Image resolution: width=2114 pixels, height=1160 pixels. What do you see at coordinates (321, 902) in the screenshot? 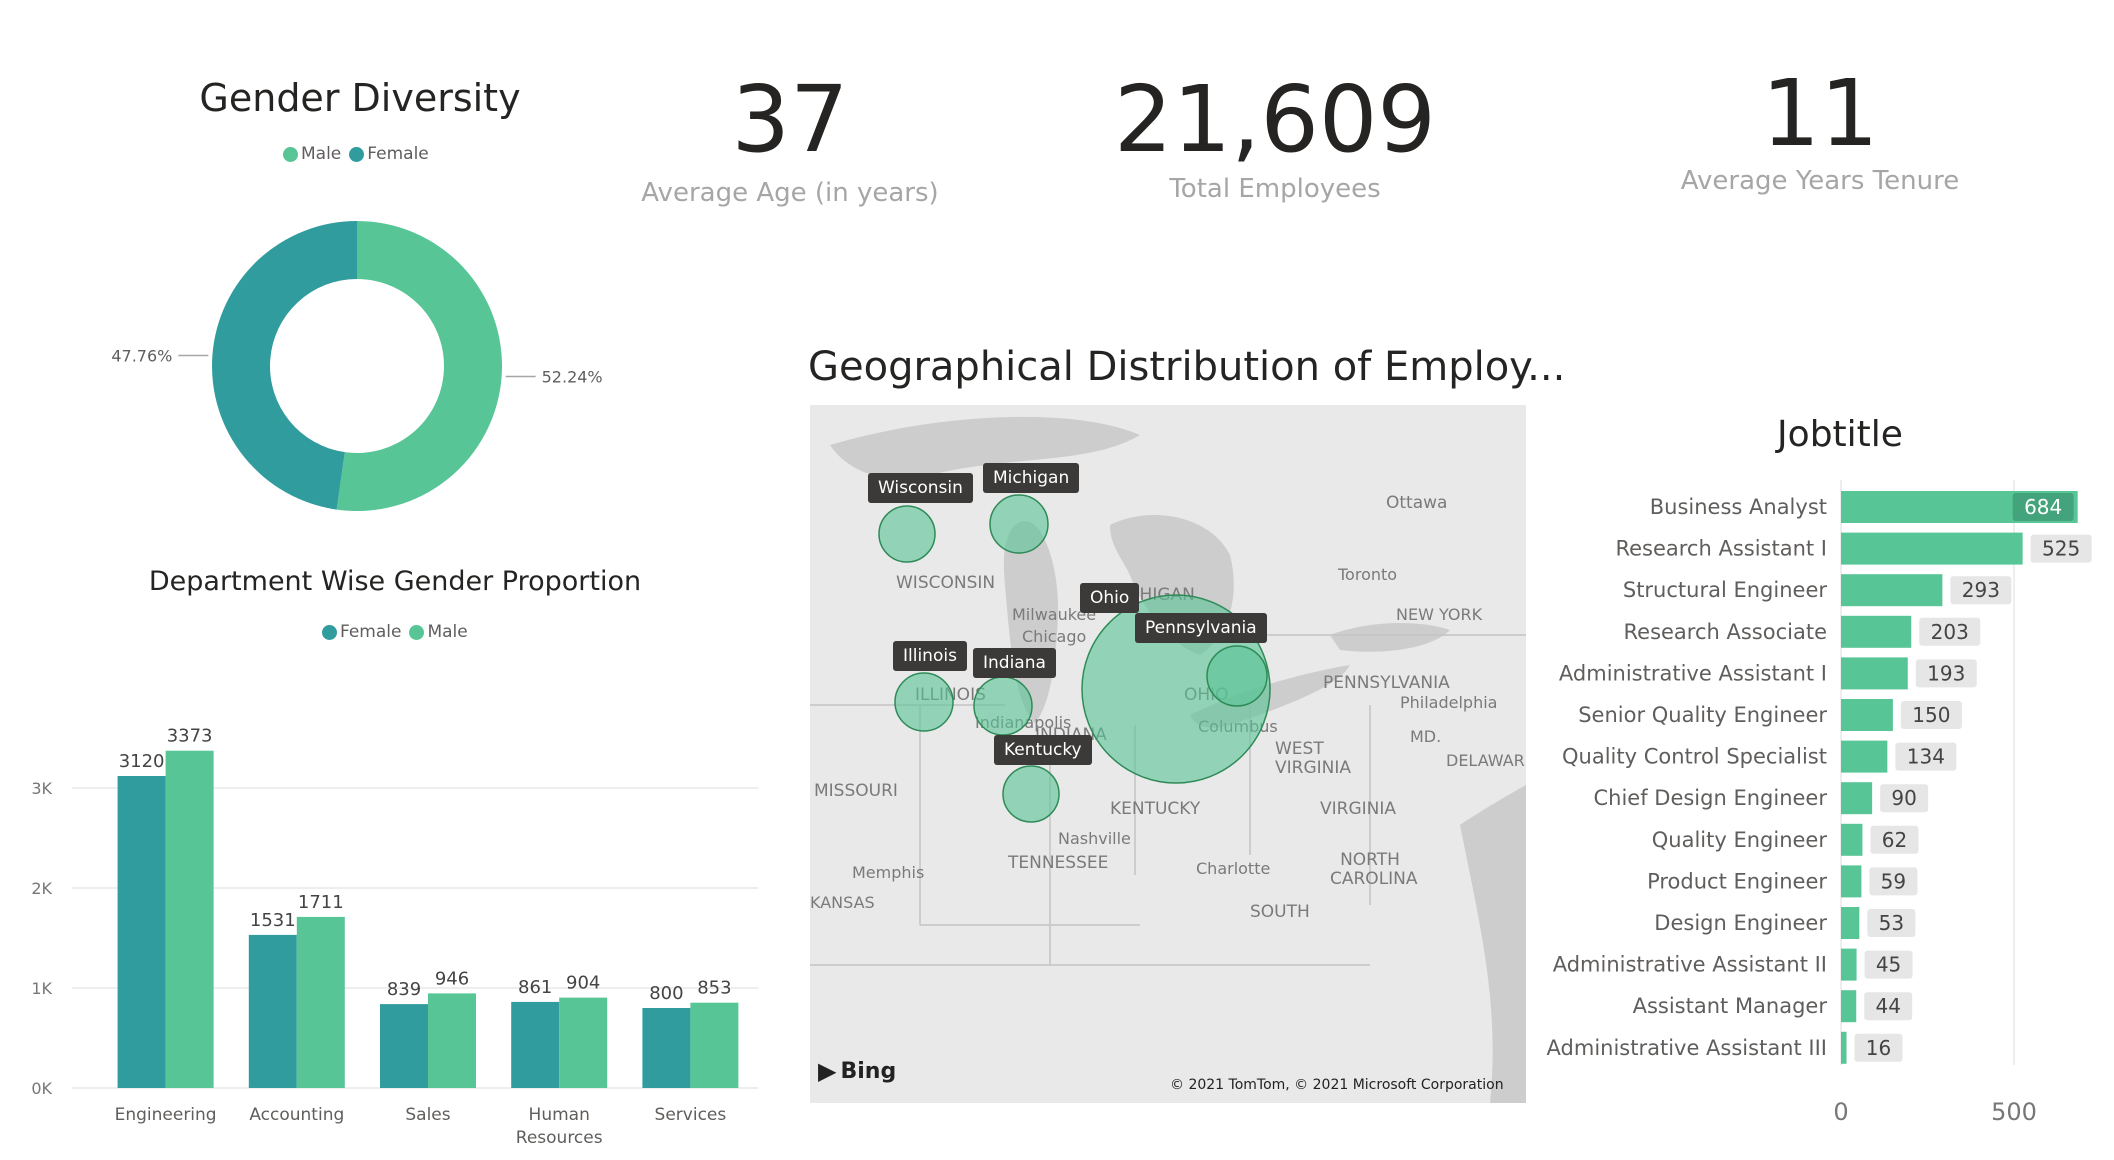
I see `data-label: 1711` at bounding box center [321, 902].